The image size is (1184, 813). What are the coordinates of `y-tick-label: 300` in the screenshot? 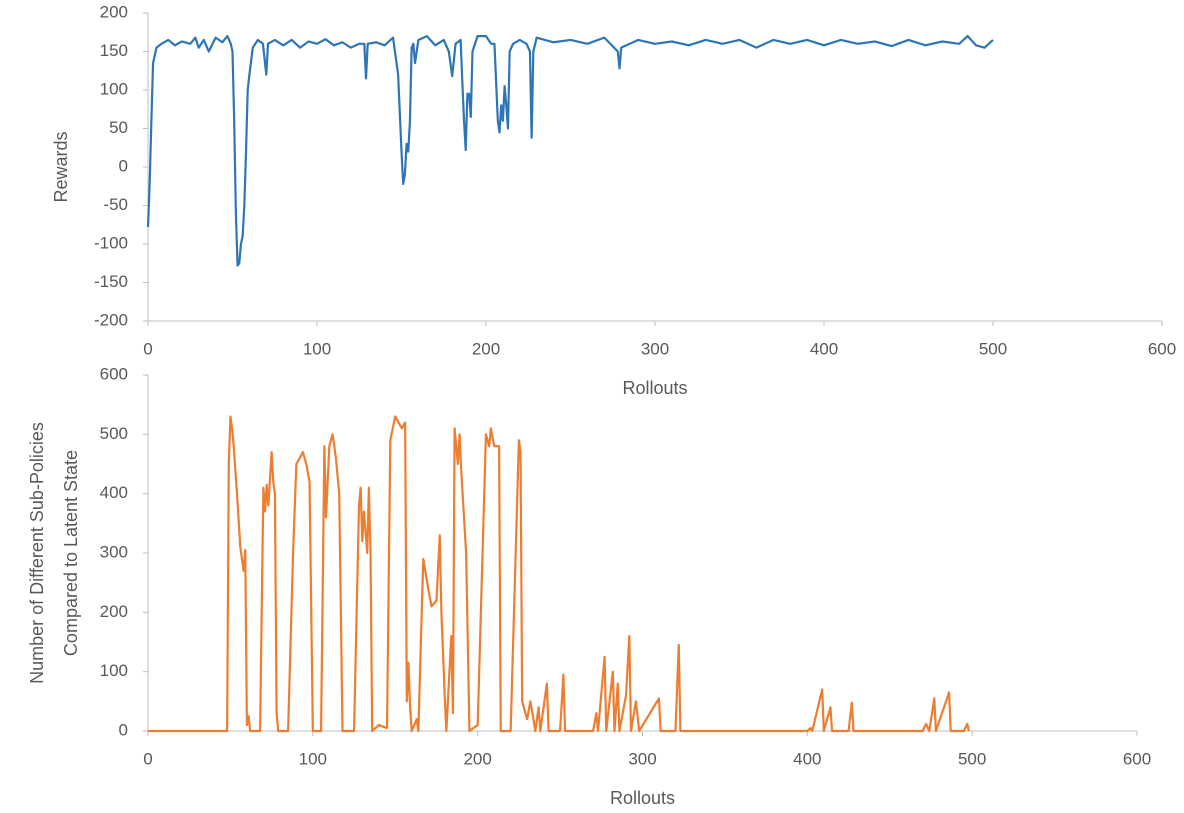 It's located at (114, 551).